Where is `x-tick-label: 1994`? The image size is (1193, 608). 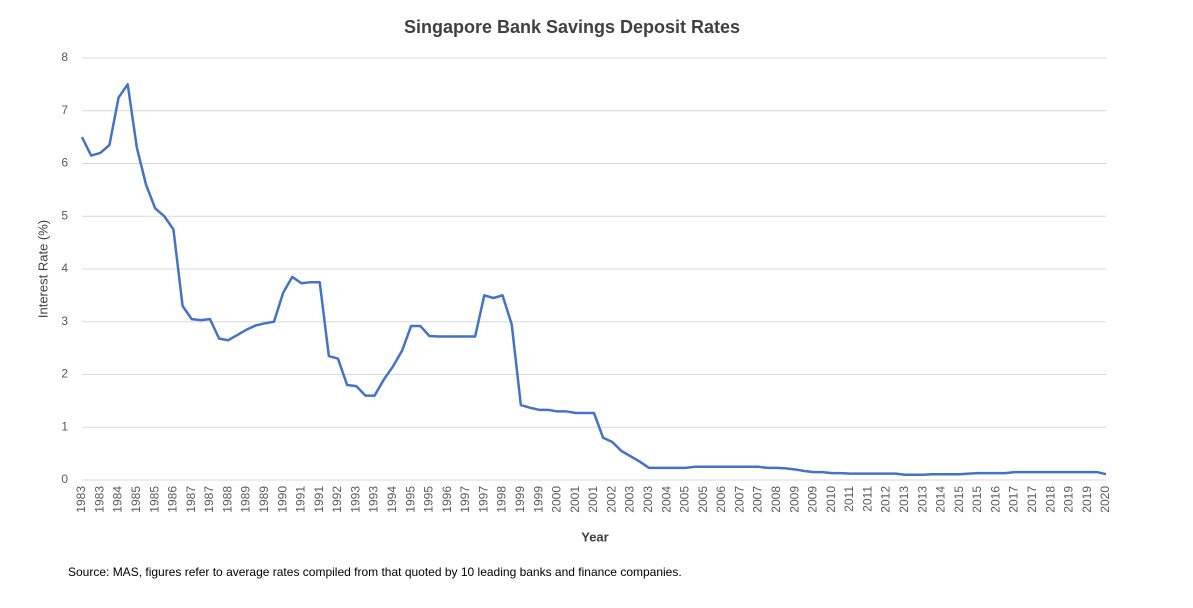
x-tick-label: 1994 is located at coordinates (392, 499).